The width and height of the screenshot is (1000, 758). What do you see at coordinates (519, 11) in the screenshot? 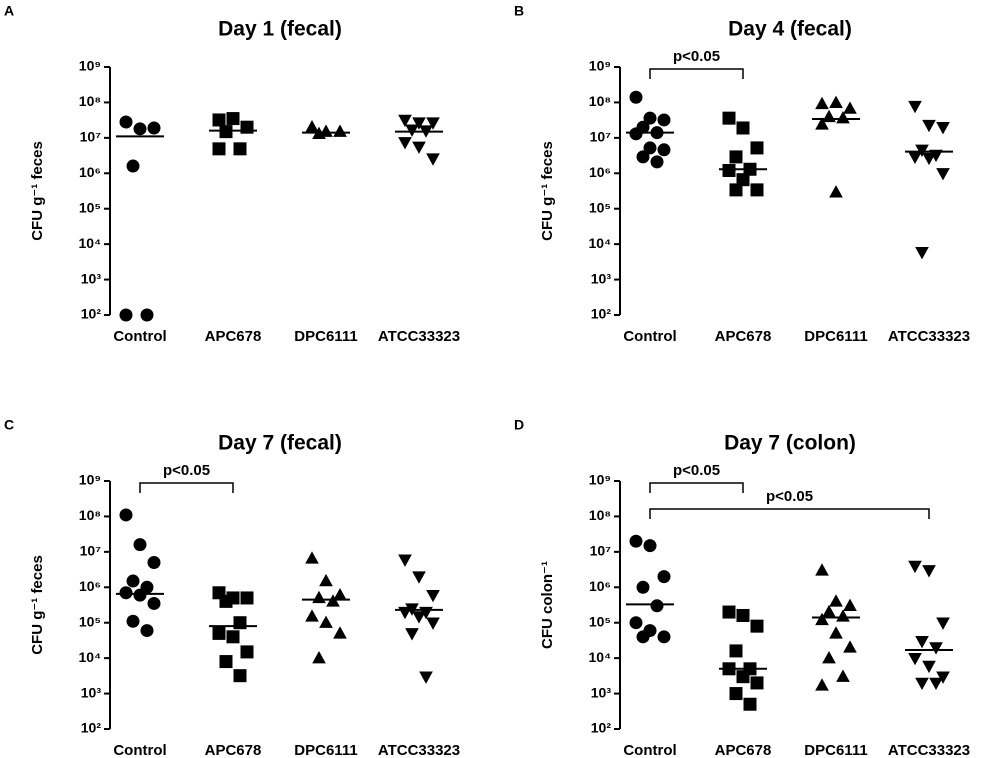
I see `panel-letter: B` at bounding box center [519, 11].